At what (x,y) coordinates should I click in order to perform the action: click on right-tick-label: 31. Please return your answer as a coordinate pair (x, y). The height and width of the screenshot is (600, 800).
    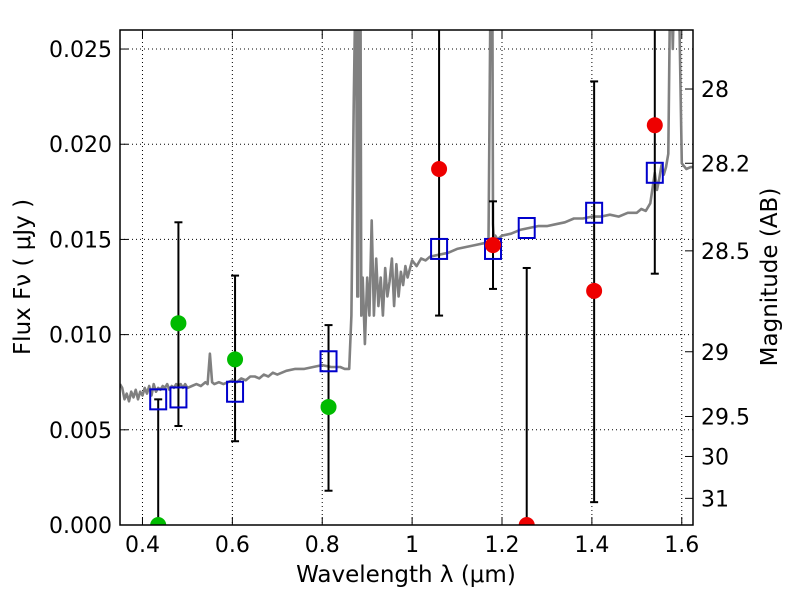
    Looking at the image, I should click on (715, 499).